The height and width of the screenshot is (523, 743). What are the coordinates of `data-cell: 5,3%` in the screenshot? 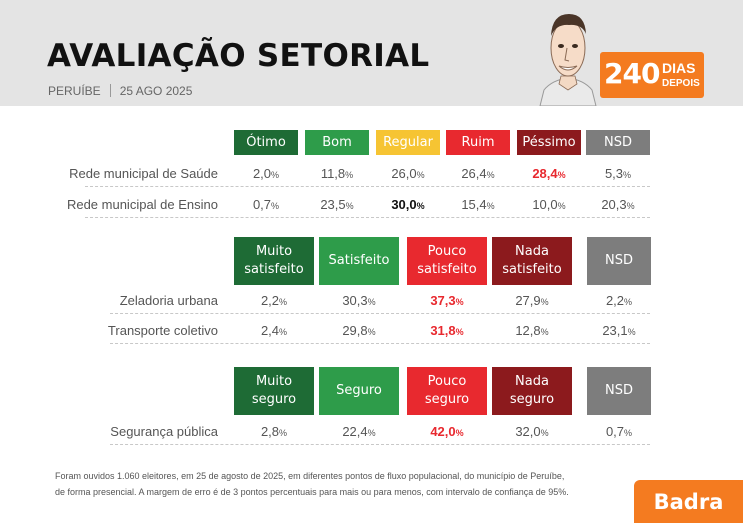 It's located at (618, 173).